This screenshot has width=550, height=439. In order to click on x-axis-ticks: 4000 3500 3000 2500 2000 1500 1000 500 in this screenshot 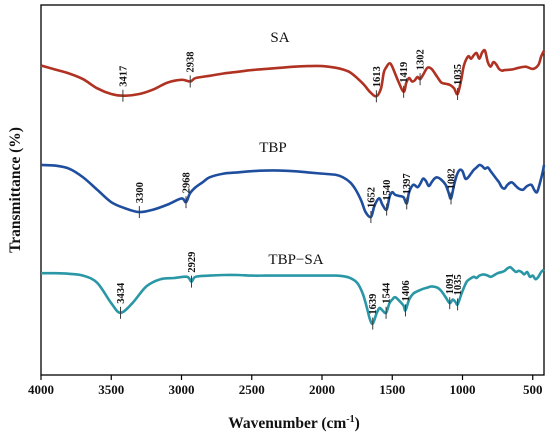, I will do `click(285, 386)`.